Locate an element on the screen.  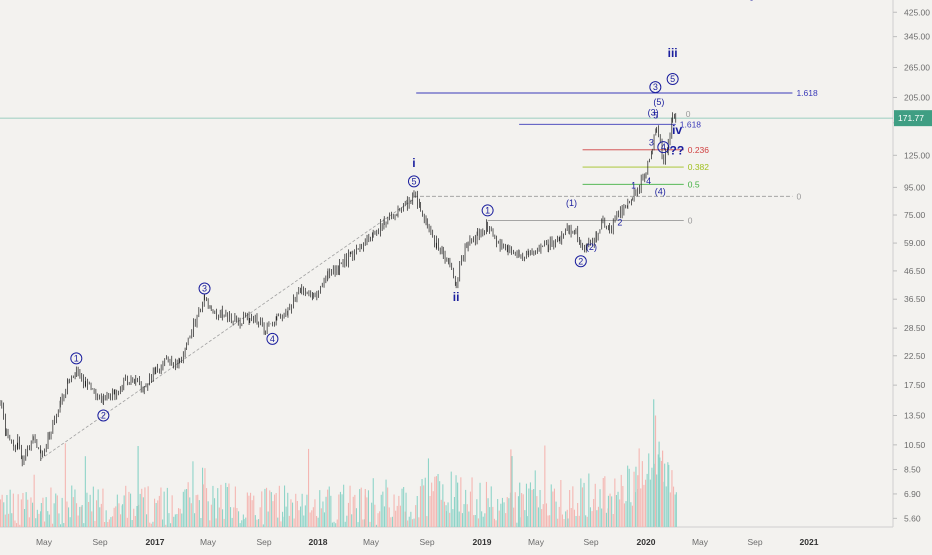
x-tick-label: Sep is located at coordinates (99, 542).